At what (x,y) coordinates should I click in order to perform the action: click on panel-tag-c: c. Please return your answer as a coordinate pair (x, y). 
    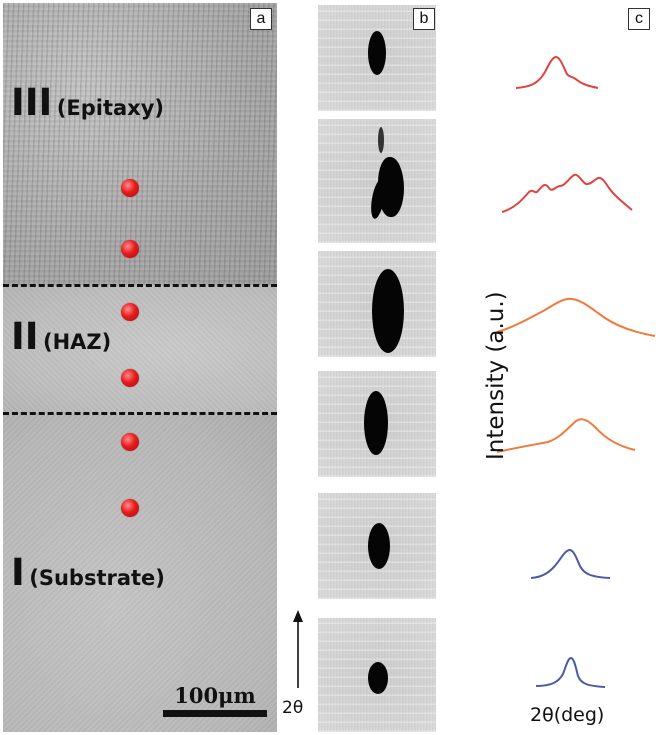
    Looking at the image, I should click on (639, 19).